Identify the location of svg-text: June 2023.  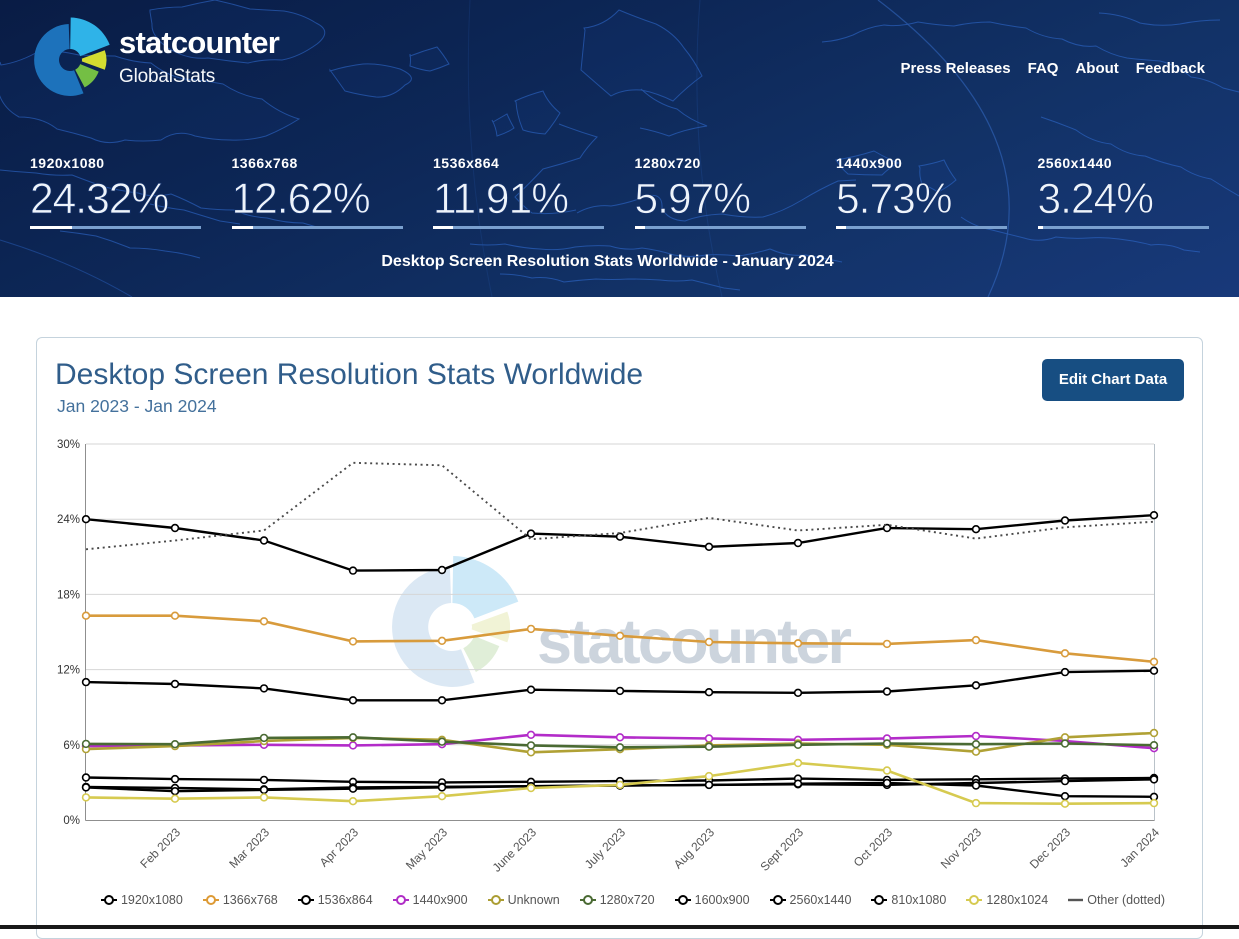
(515, 850).